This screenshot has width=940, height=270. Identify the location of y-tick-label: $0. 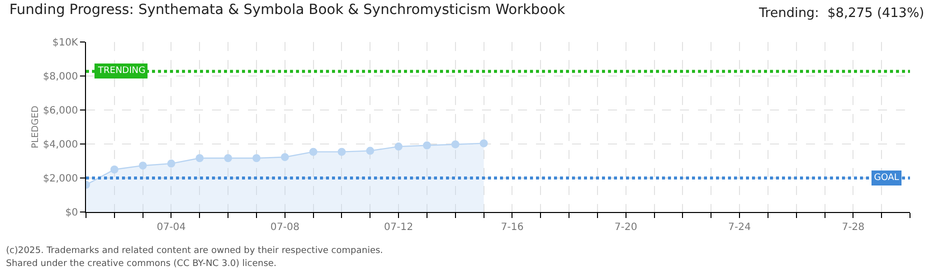
(71, 213).